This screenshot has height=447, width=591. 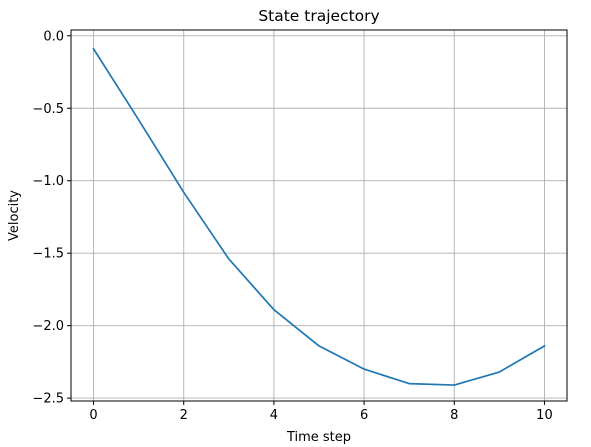 What do you see at coordinates (93, 415) in the screenshot?
I see `x-tick-label: 0` at bounding box center [93, 415].